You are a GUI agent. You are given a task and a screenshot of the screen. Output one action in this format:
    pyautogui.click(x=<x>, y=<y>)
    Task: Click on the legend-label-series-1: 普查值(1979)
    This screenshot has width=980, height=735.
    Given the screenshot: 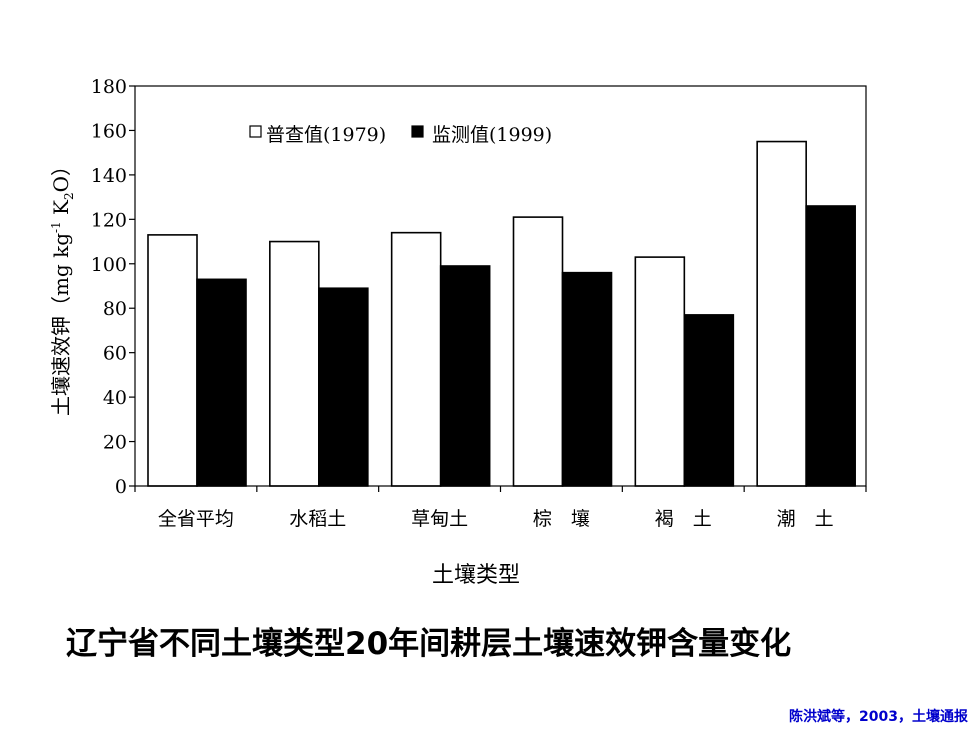 What is the action you would take?
    pyautogui.click(x=326, y=135)
    